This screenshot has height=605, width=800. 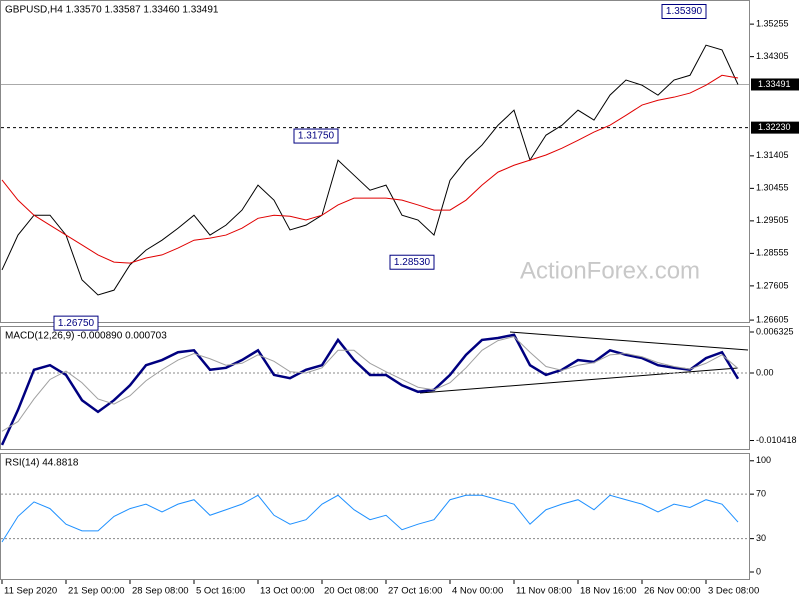 I want to click on panel-title: RSI(14) 44.8818, so click(x=42, y=463).